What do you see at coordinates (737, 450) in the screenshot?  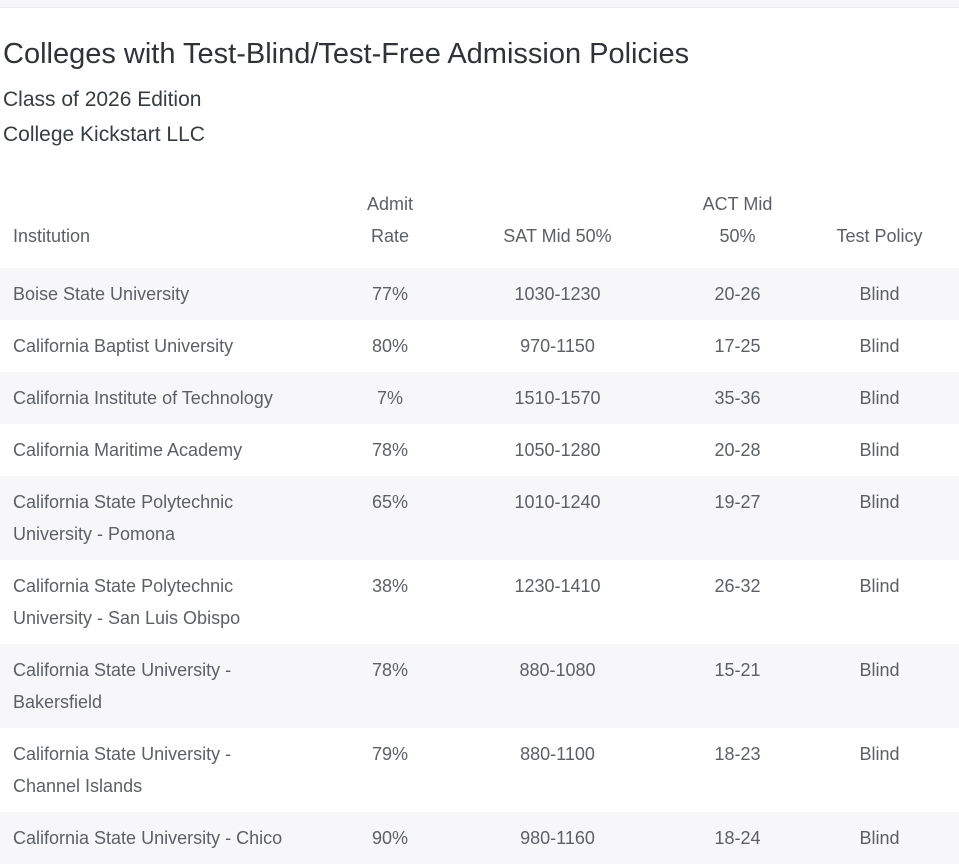 I see `act-cell: 20-28` at bounding box center [737, 450].